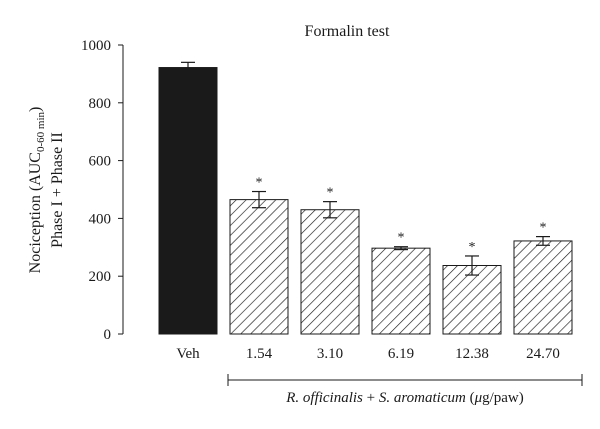 The width and height of the screenshot is (600, 429). Describe the element at coordinates (543, 287) in the screenshot. I see `bar-24.70` at that location.